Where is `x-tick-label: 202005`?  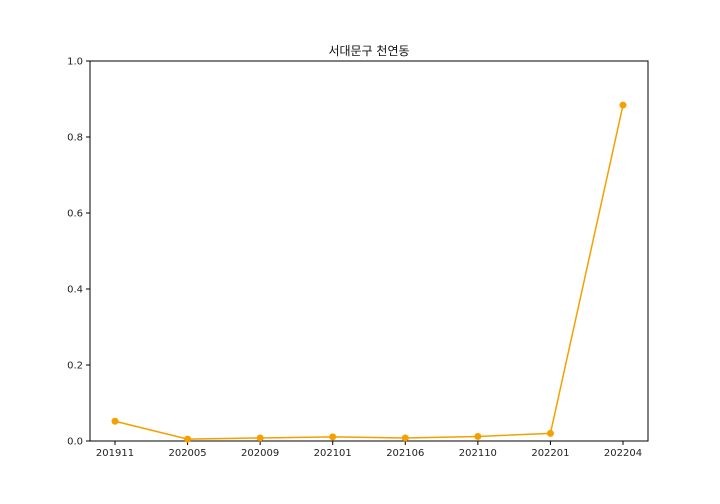
x-tick-label: 202005 is located at coordinates (187, 453).